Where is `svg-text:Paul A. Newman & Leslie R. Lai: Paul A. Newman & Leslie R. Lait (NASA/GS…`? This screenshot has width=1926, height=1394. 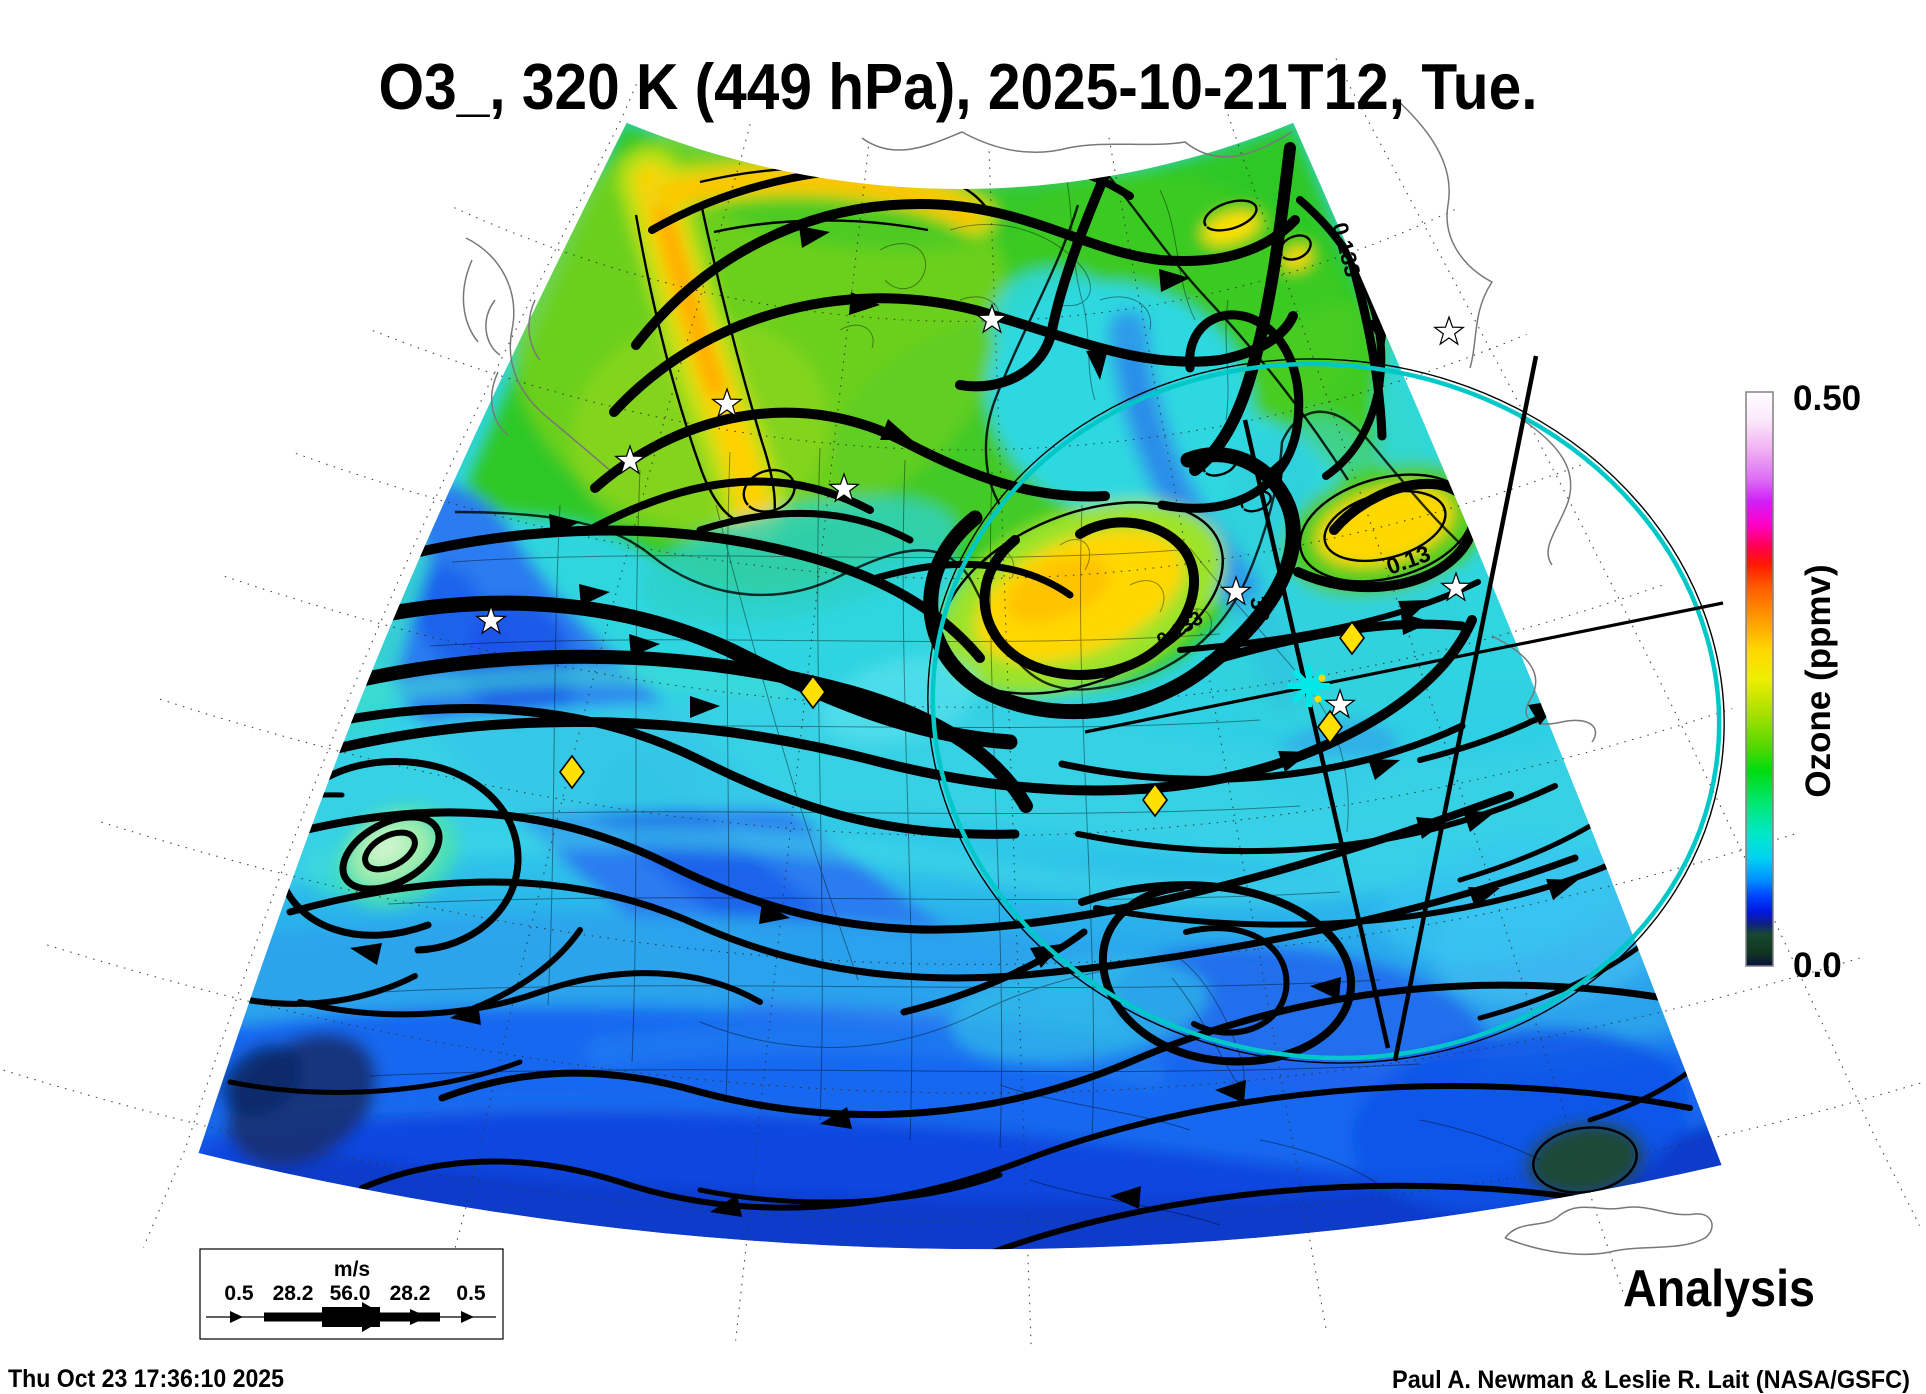
svg-text:Paul A. Newman & Leslie R. Lai: Paul A. Newman & Leslie R. Lait (NASA/GS… is located at coordinates (1651, 1380).